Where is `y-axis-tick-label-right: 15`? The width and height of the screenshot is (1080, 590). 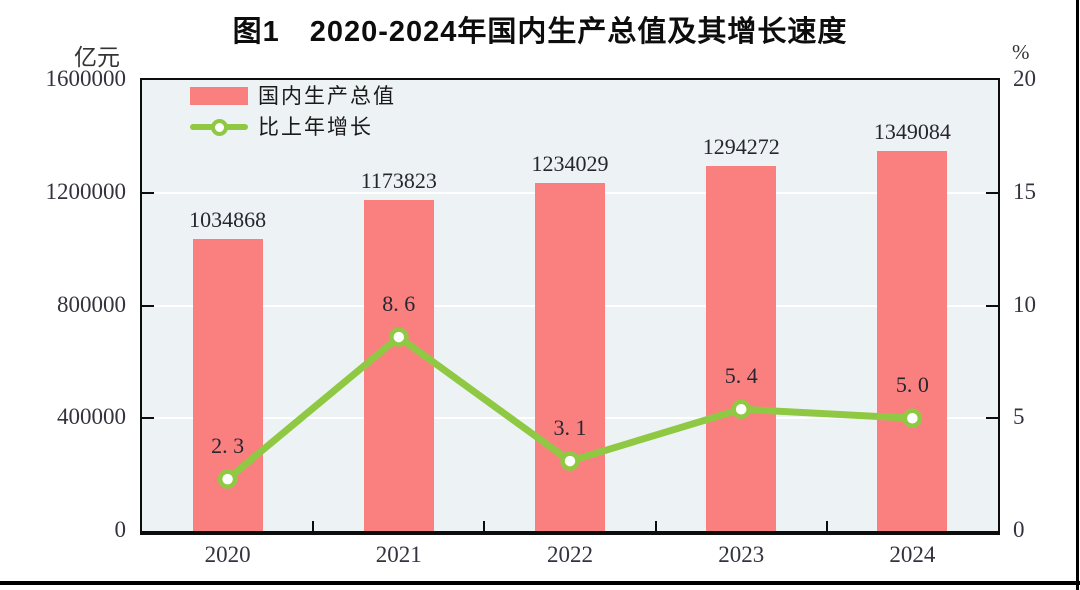 y-axis-tick-label-right: 15 is located at coordinates (1024, 191).